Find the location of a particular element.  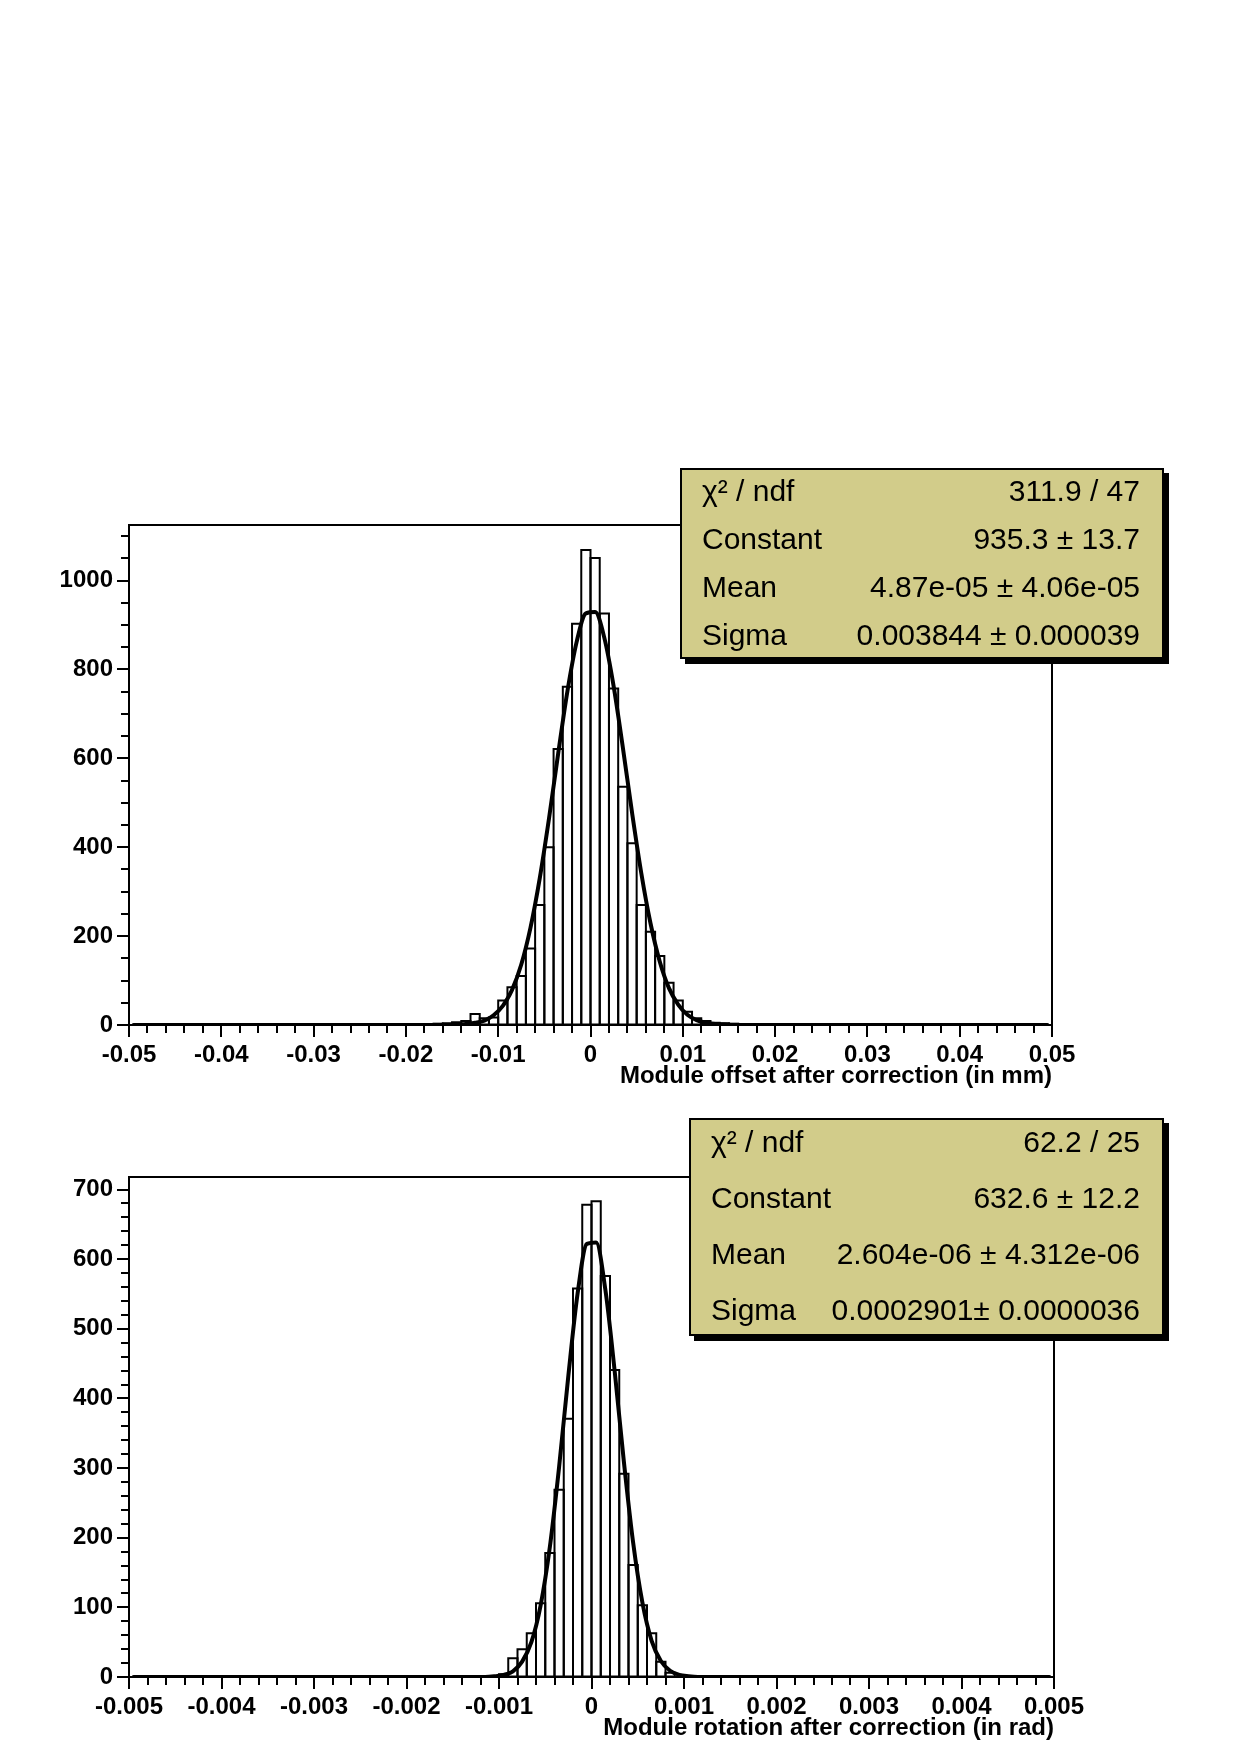

x-tick-label: -0.003 is located at coordinates (314, 1706).